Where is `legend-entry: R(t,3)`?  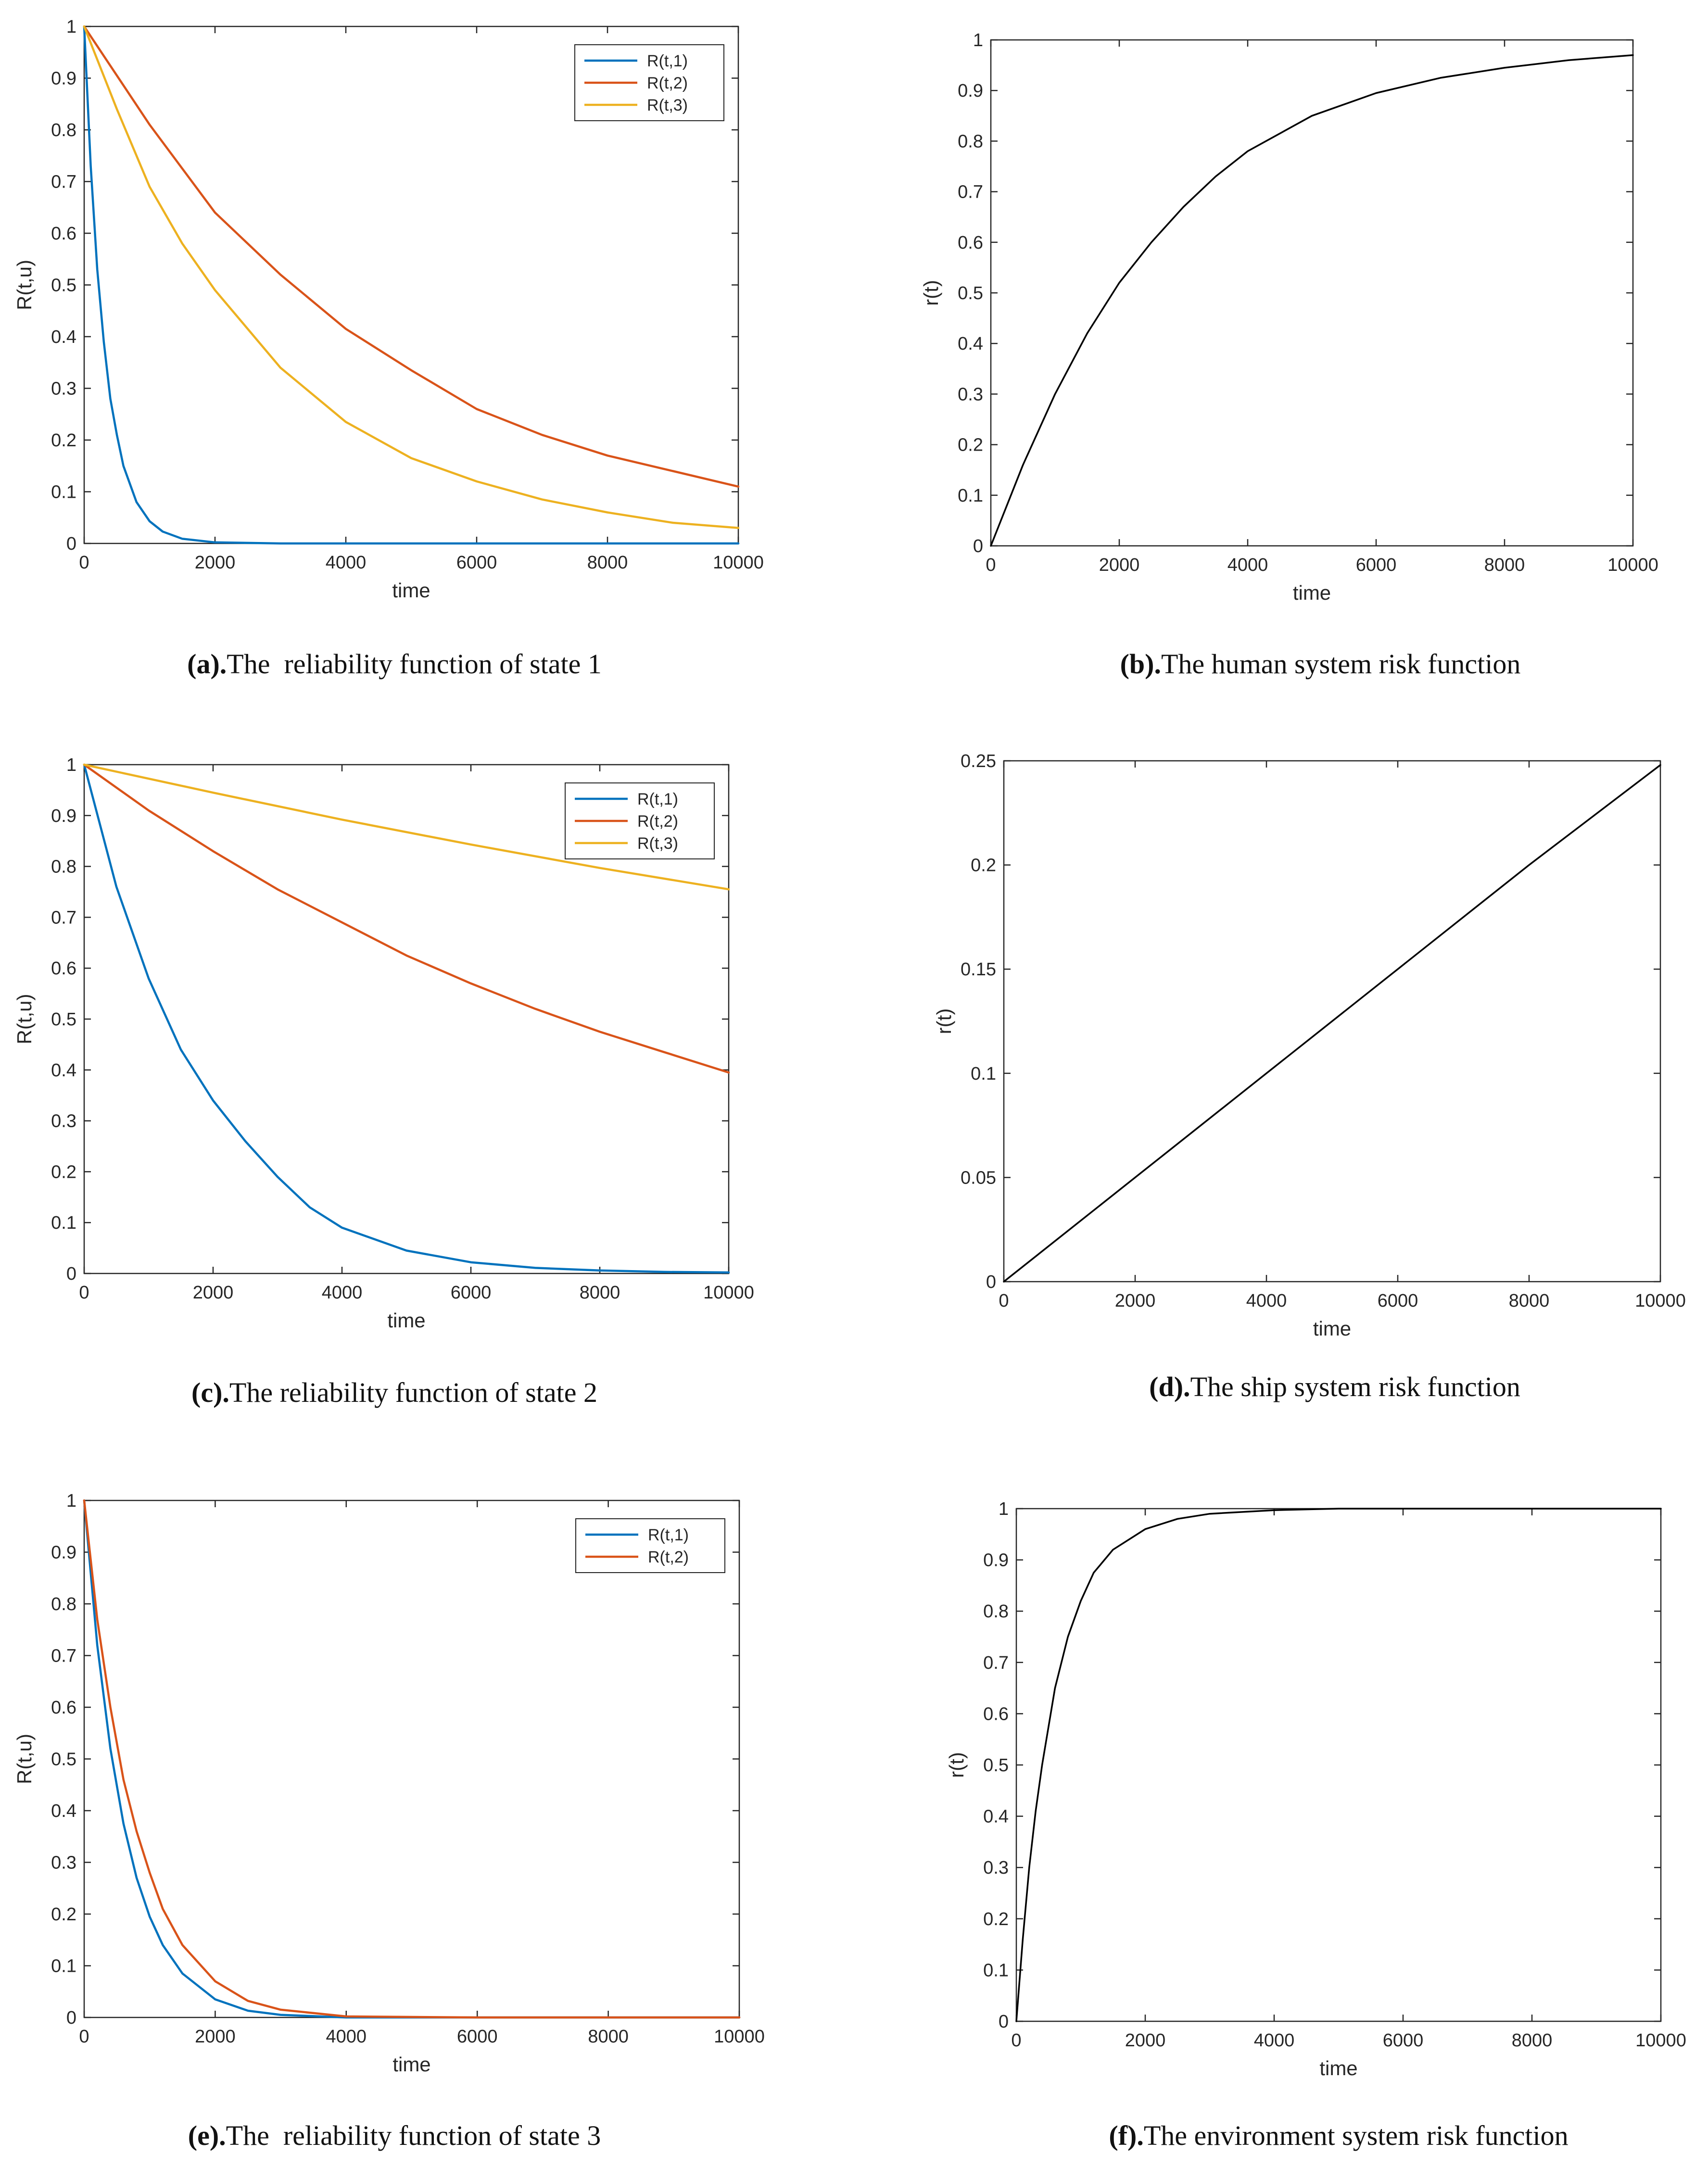
legend-entry: R(t,3) is located at coordinates (667, 105).